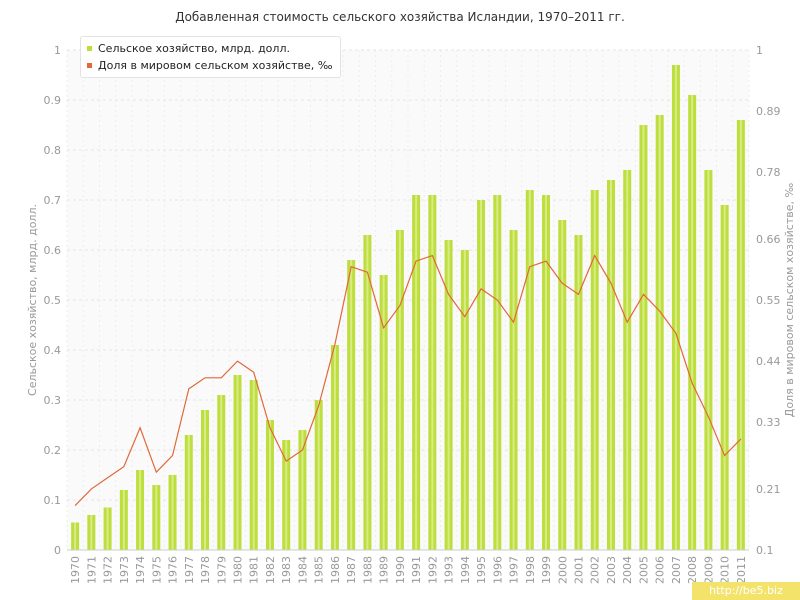 This screenshot has width=800, height=600. What do you see at coordinates (53, 150) in the screenshot?
I see `y-tick-label: 0.8` at bounding box center [53, 150].